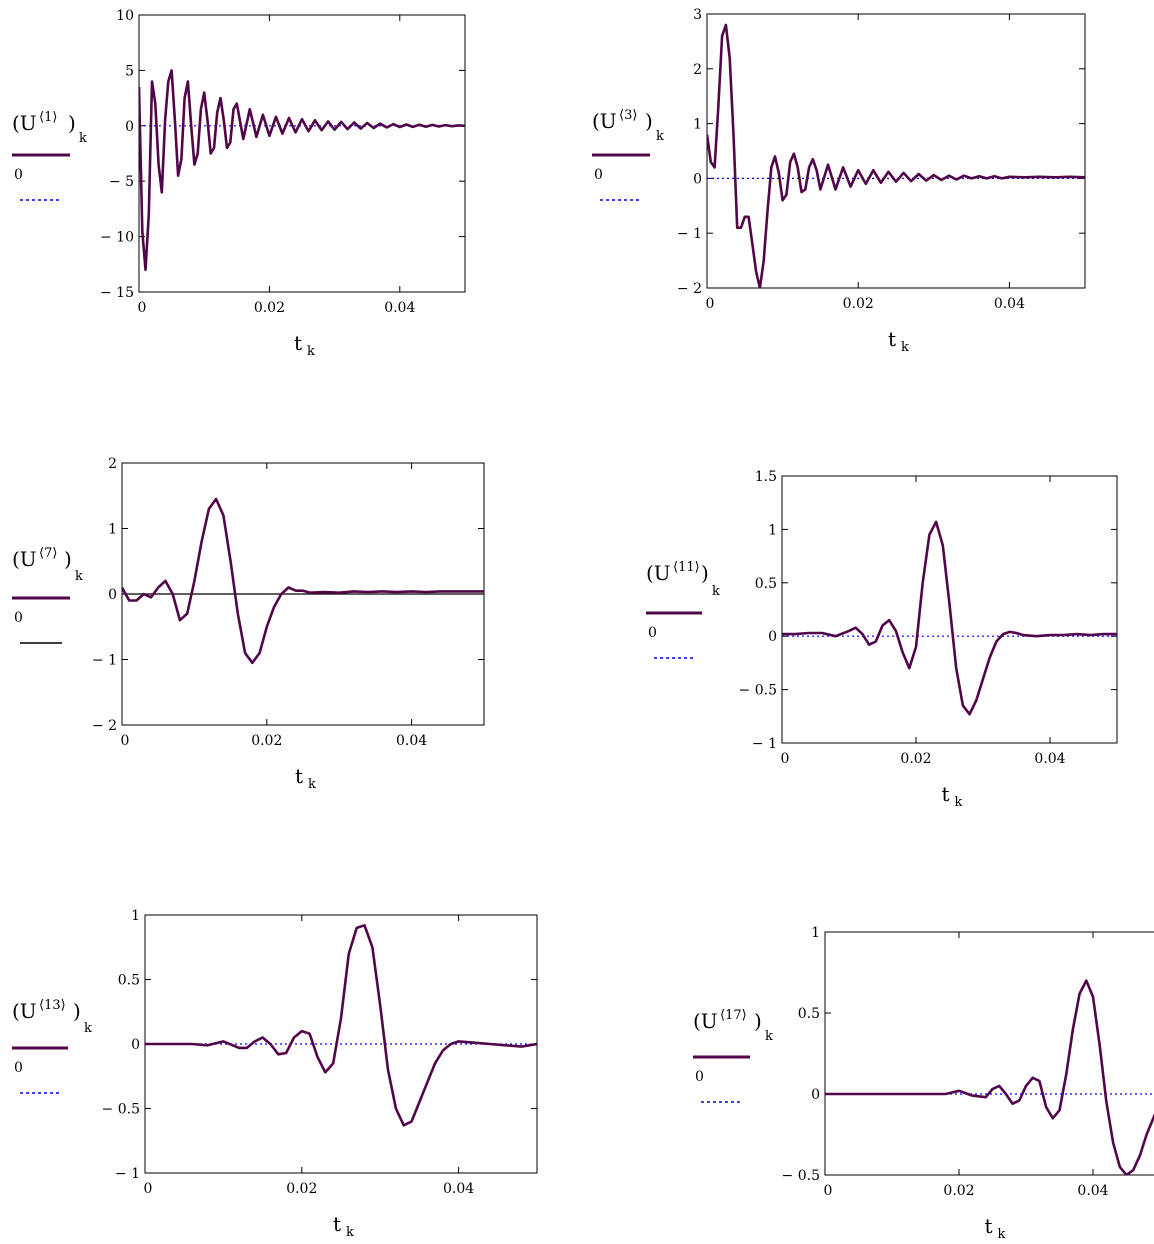 This screenshot has height=1244, width=1154. Describe the element at coordinates (48, 553) in the screenshot. I see `y-axis-label-superscript: ⟨7⟩` at that location.